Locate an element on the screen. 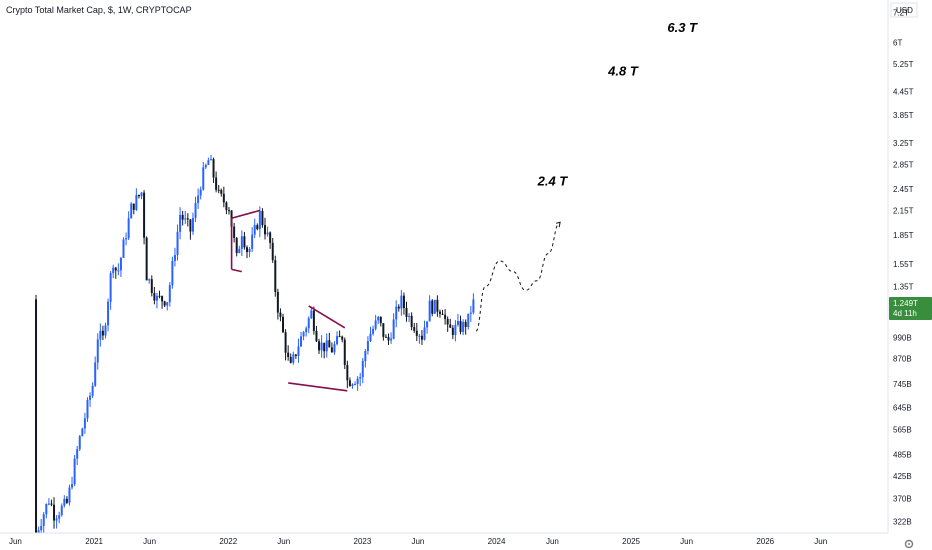 Image resolution: width=932 pixels, height=550 pixels. y-tick-label-12: 990B is located at coordinates (902, 337).